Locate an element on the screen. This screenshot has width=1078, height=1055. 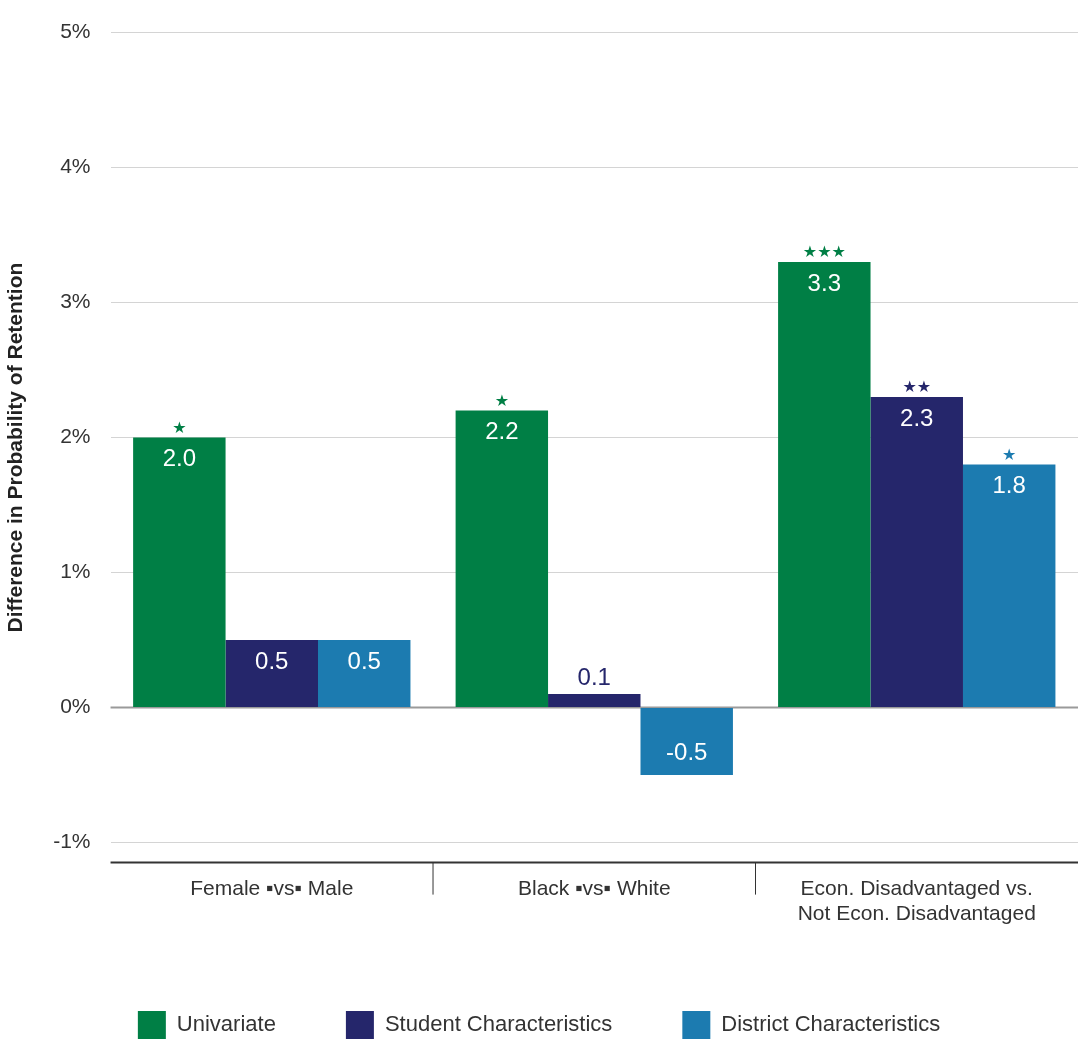
y-tick-label: 2% is located at coordinates (75, 436).